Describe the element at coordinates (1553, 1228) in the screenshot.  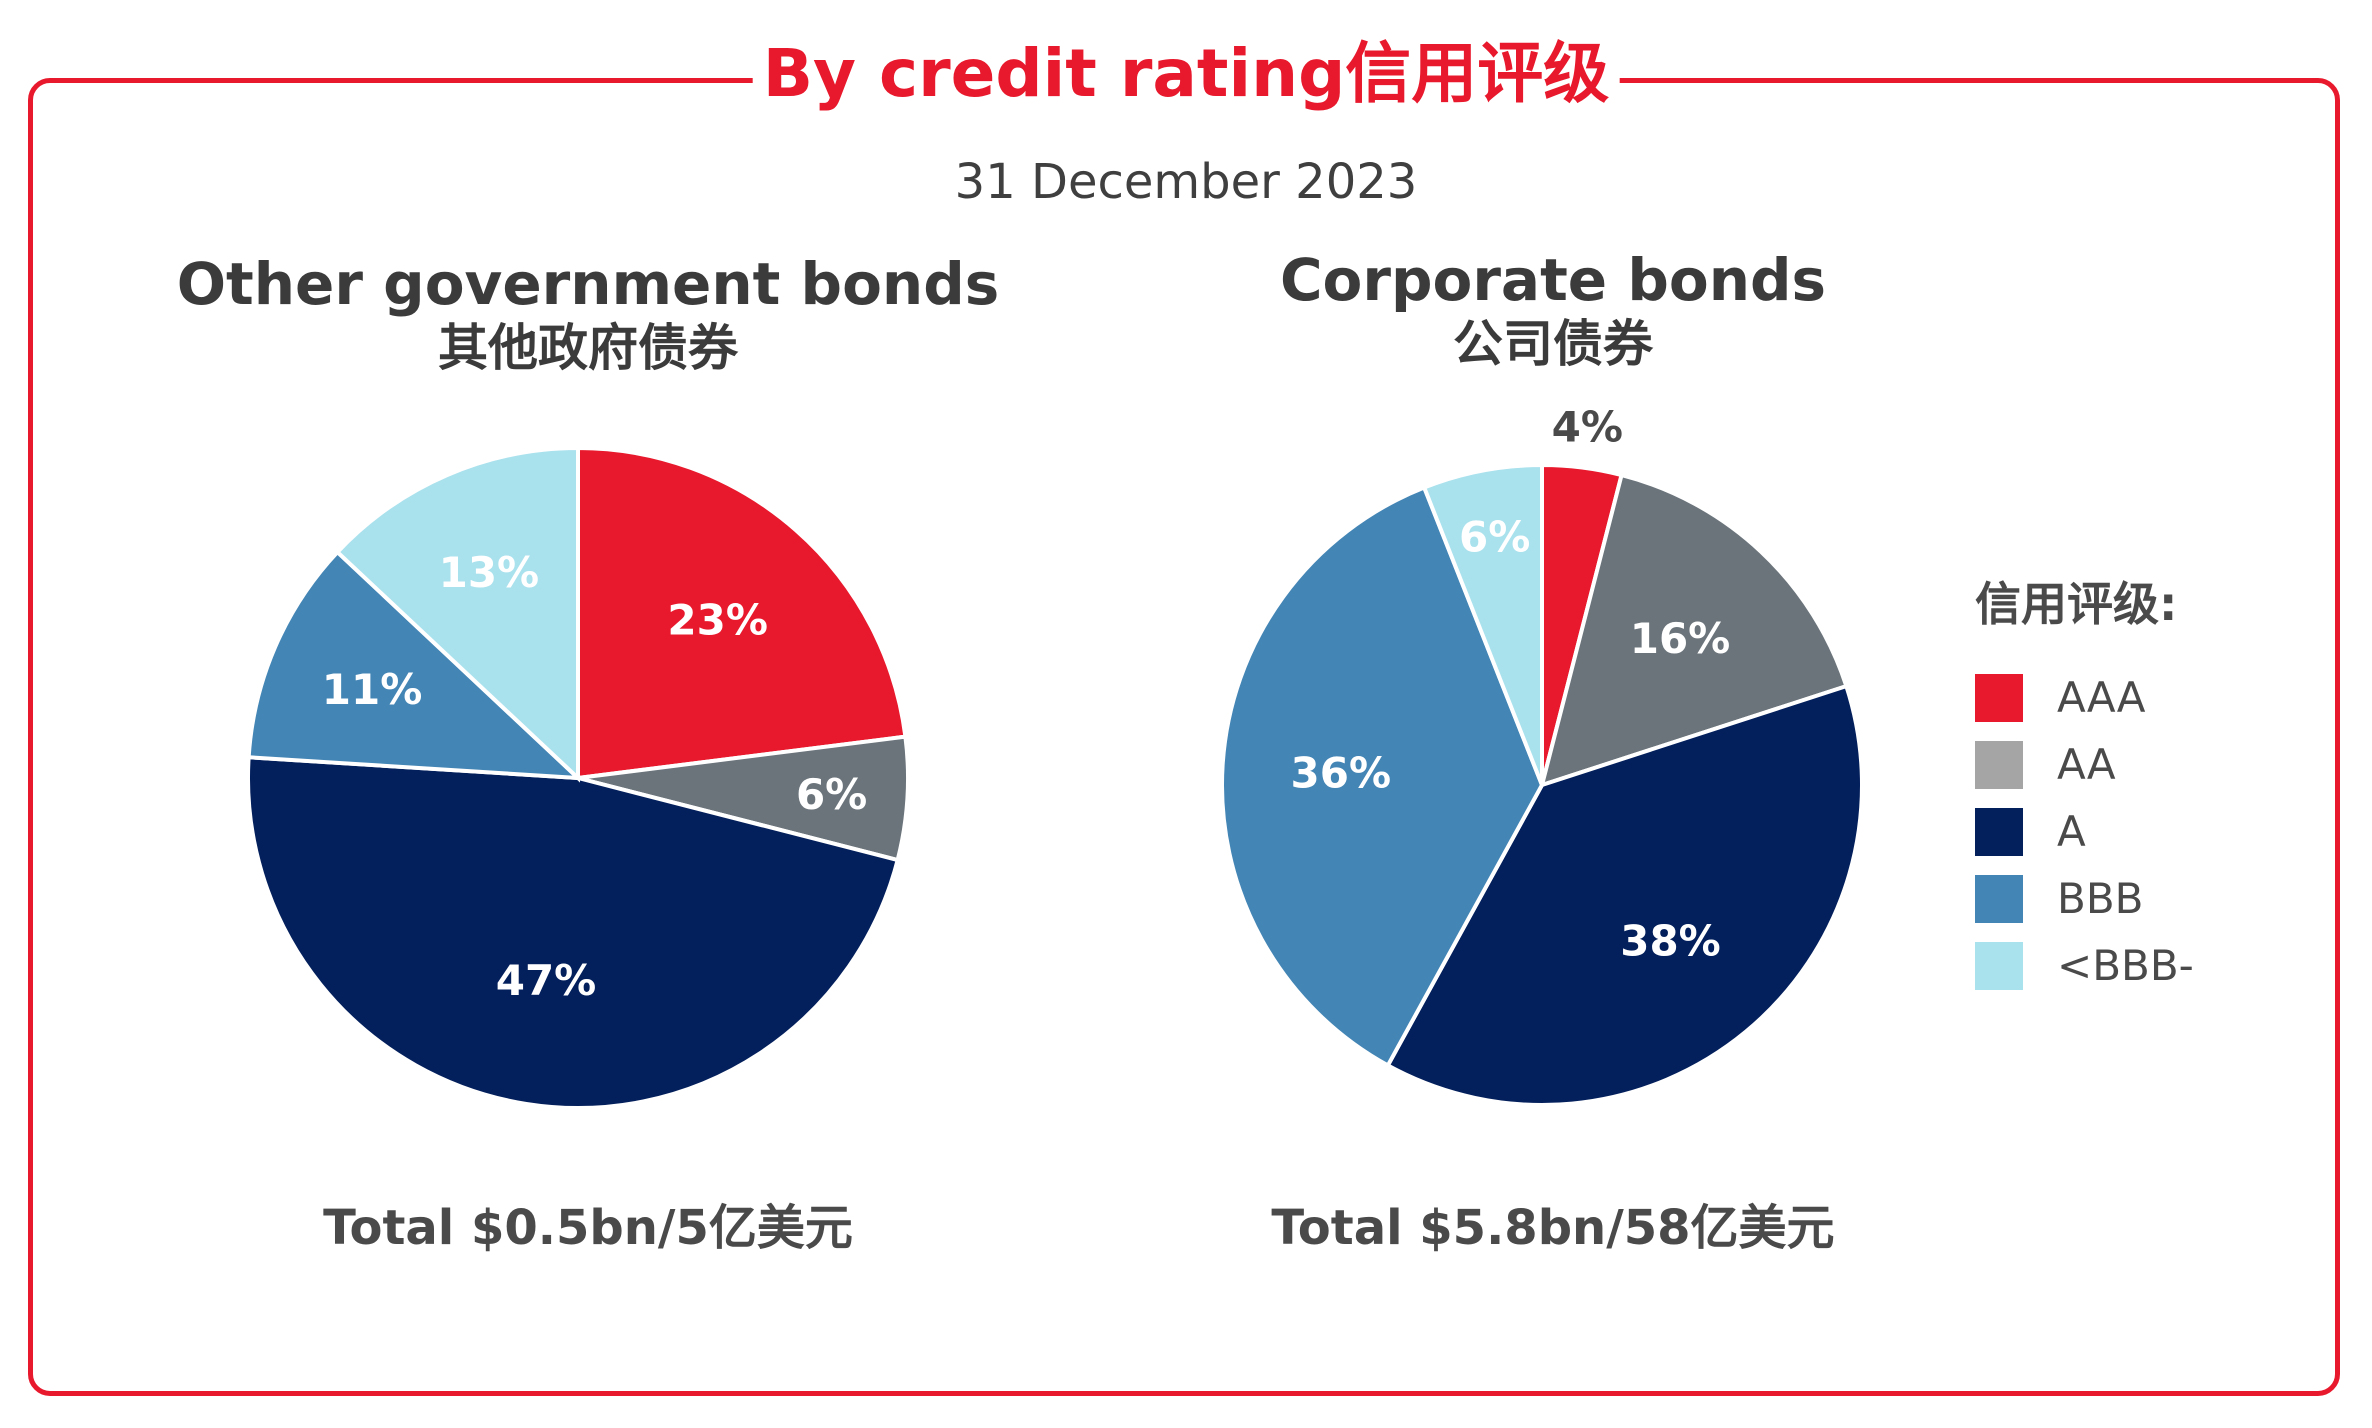
I see `total-corporate: Total $5.8bn/58亿美元` at that location.